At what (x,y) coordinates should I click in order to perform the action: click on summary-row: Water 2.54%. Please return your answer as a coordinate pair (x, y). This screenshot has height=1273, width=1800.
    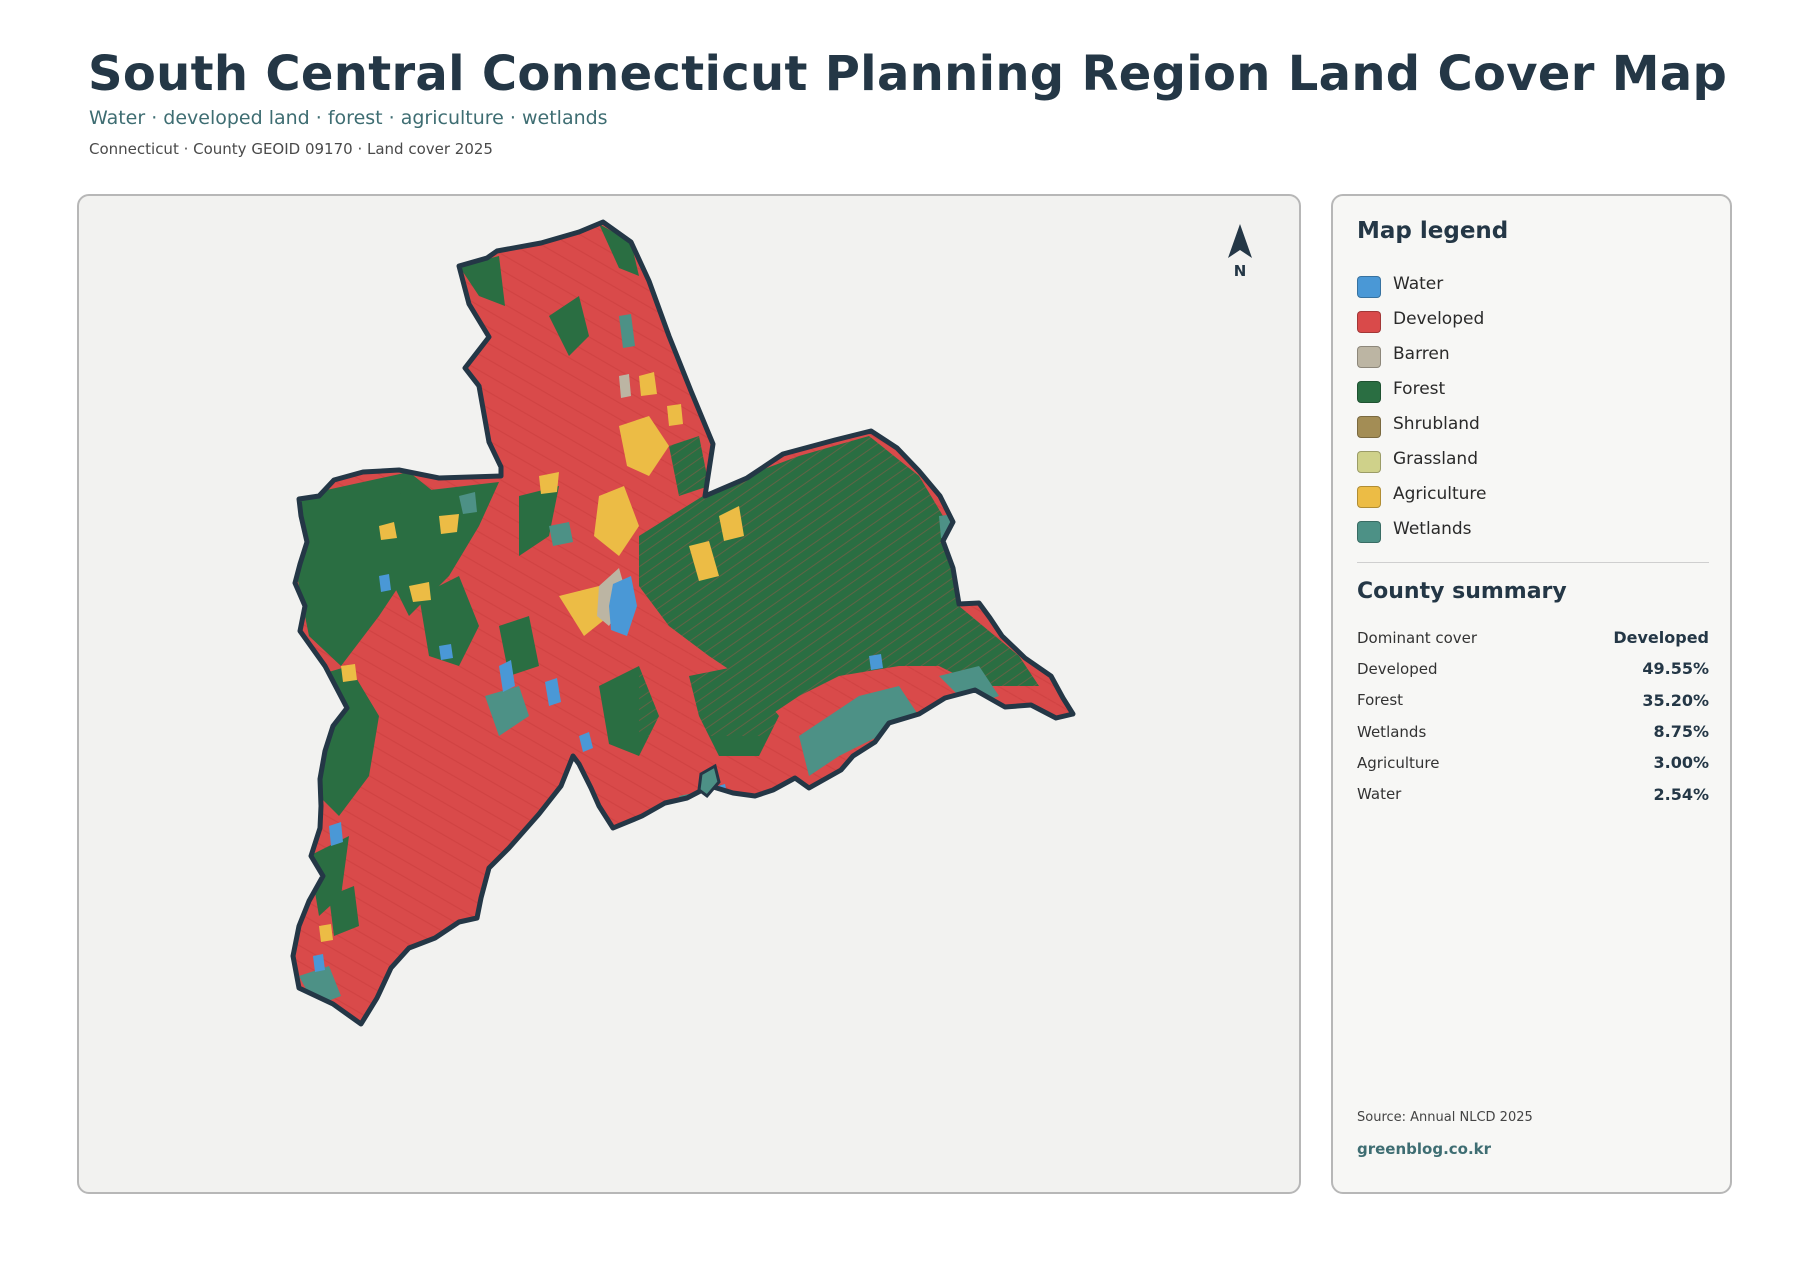
    Looking at the image, I should click on (1533, 793).